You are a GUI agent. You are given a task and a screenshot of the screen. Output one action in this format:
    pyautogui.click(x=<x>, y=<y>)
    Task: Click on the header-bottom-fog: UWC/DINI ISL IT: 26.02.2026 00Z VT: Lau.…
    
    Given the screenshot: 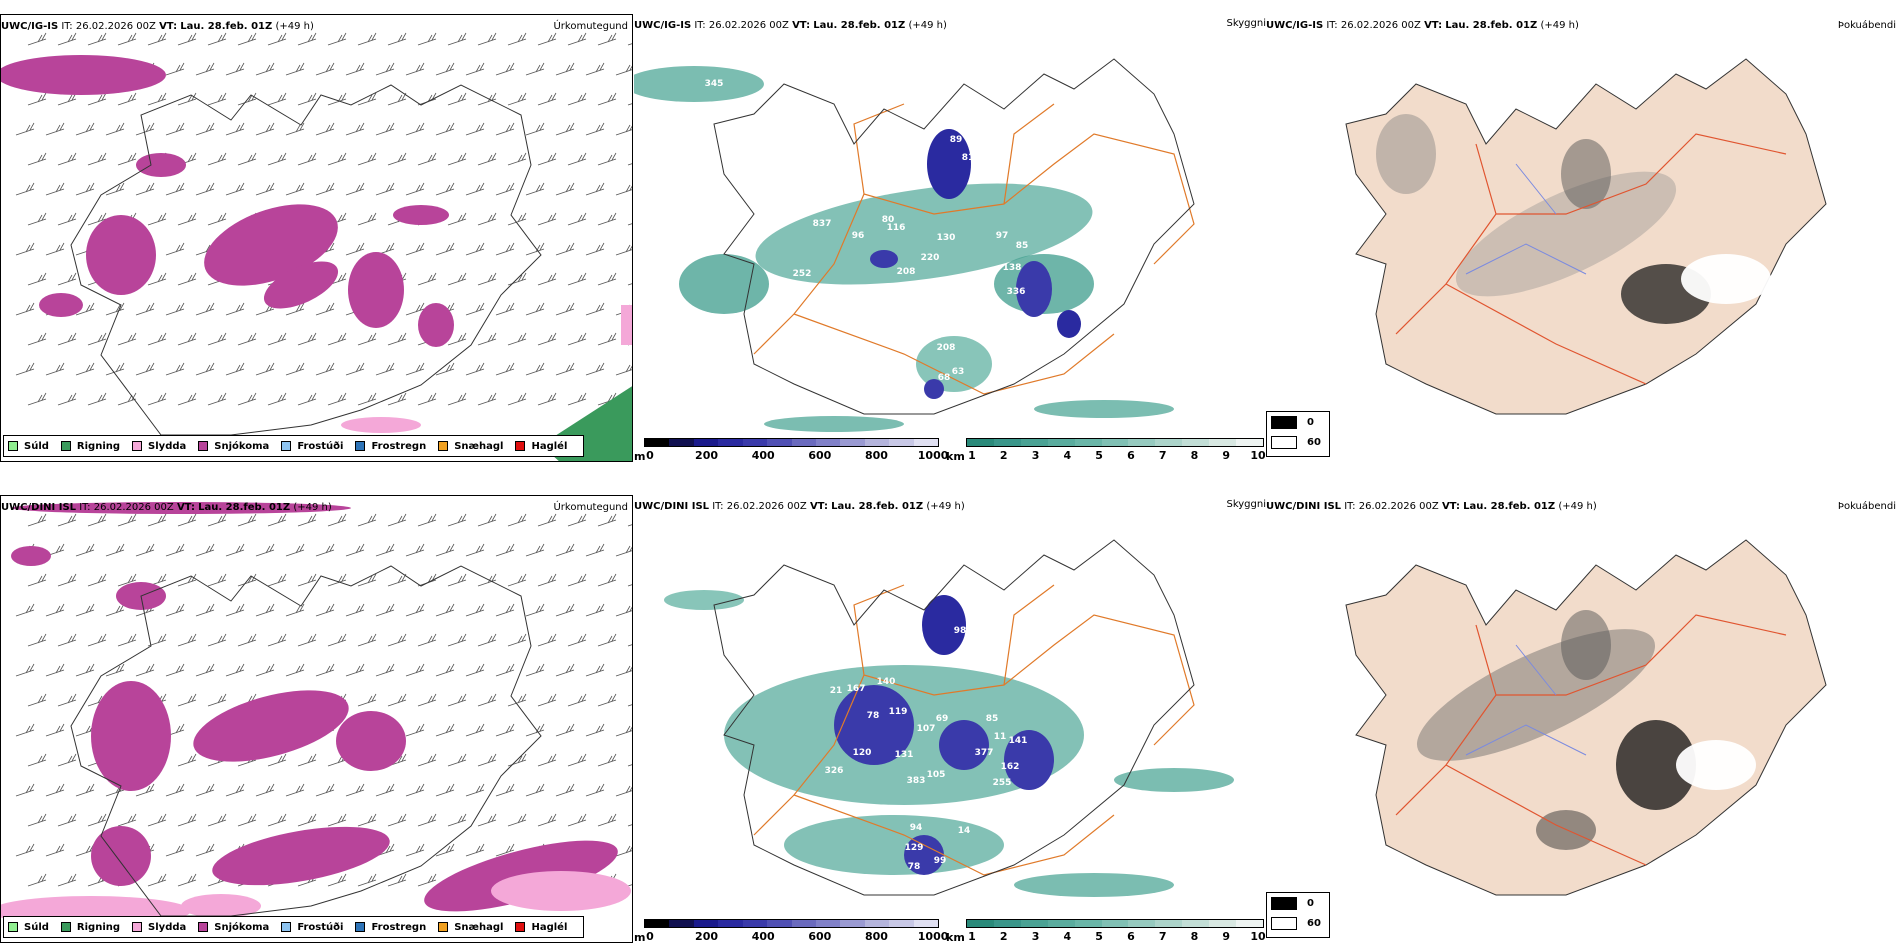 What is the action you would take?
    pyautogui.click(x=1431, y=506)
    